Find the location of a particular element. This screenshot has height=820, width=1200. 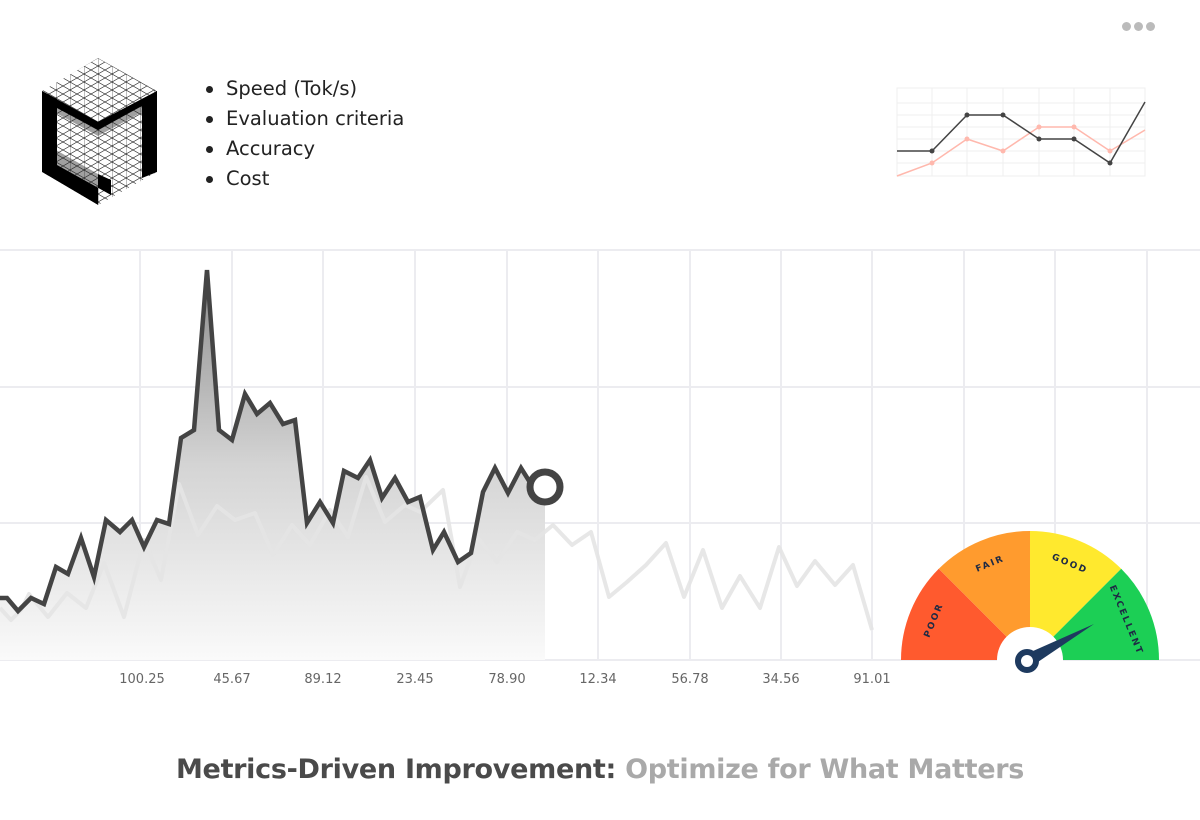

gauge-segment-poor is located at coordinates (965, 614).